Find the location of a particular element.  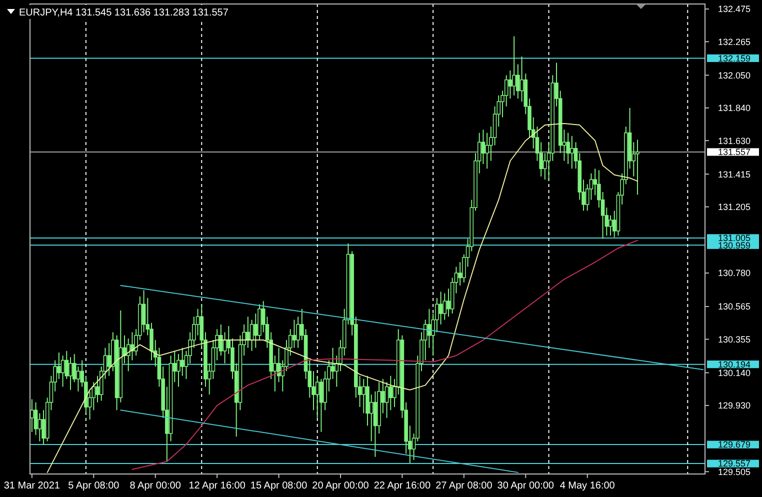

x-tick-label: 31 Mar 2021 is located at coordinates (32, 486).